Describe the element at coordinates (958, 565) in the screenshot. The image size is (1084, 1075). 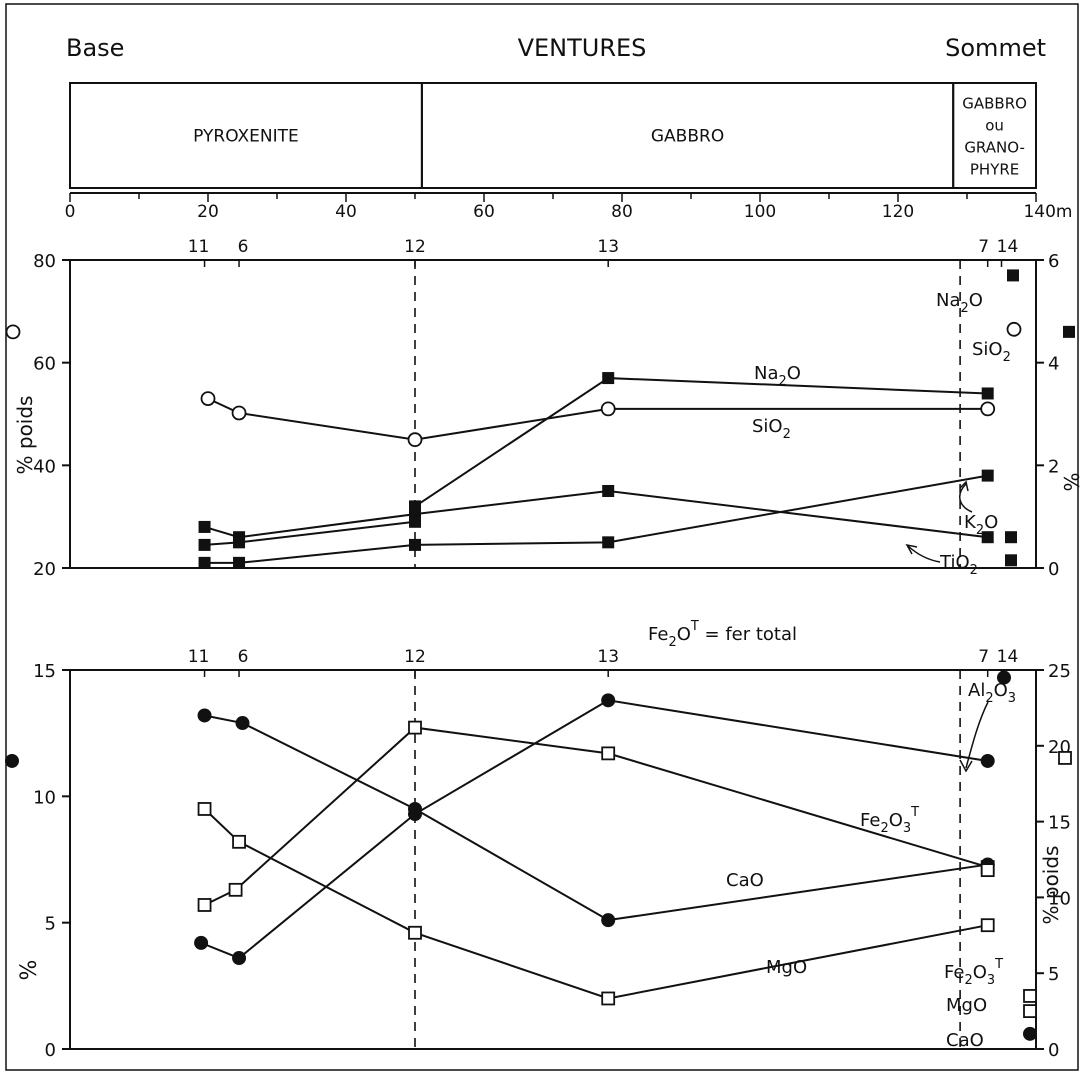
I see `series-label-TiO2: TiO2` at that location.